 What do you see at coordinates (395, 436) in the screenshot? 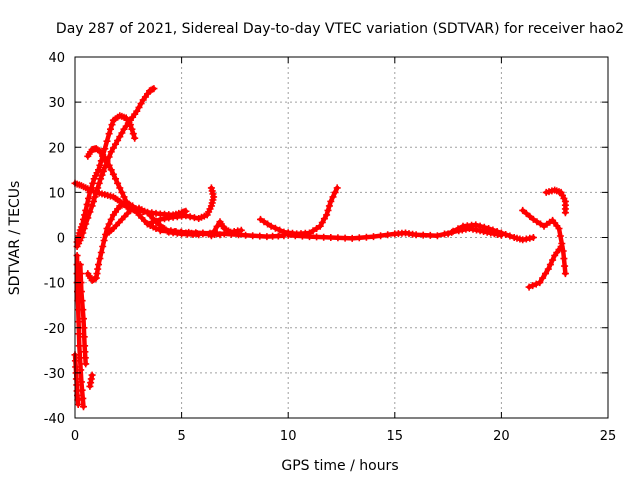
I see `x-tick-label: 15` at bounding box center [395, 436].